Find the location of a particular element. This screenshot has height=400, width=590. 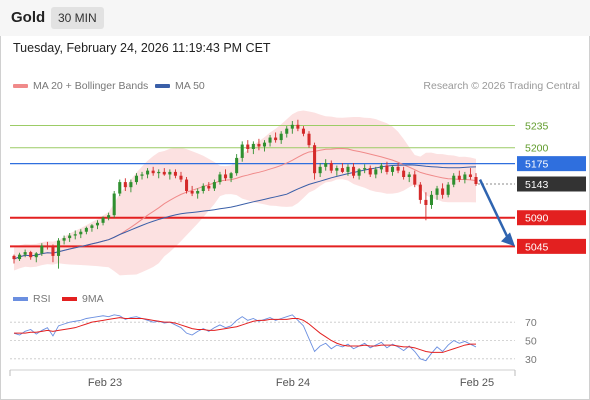

rsi-ma-legend-swatch is located at coordinates (69, 299).